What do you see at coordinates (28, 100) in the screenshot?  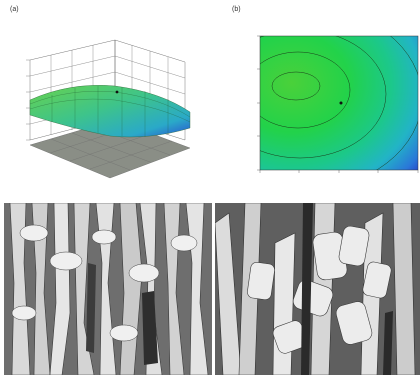 I see `axis-tick-labels` at bounding box center [28, 100].